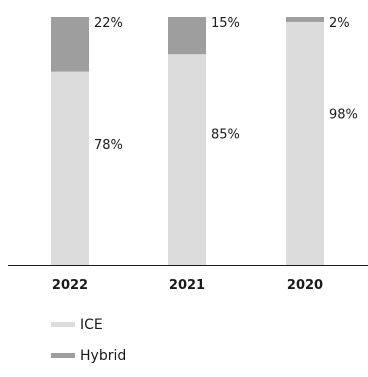 Image resolution: width=368 pixels, height=377 pixels. What do you see at coordinates (187, 36) in the screenshot?
I see `bar-hybrid-2021` at bounding box center [187, 36].